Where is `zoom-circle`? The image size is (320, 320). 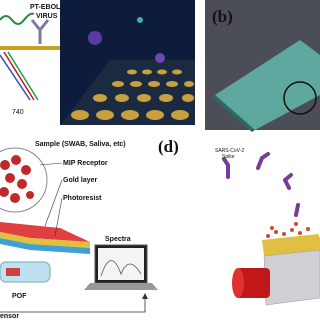
zoom-circle is located at coordinates (300, 98).